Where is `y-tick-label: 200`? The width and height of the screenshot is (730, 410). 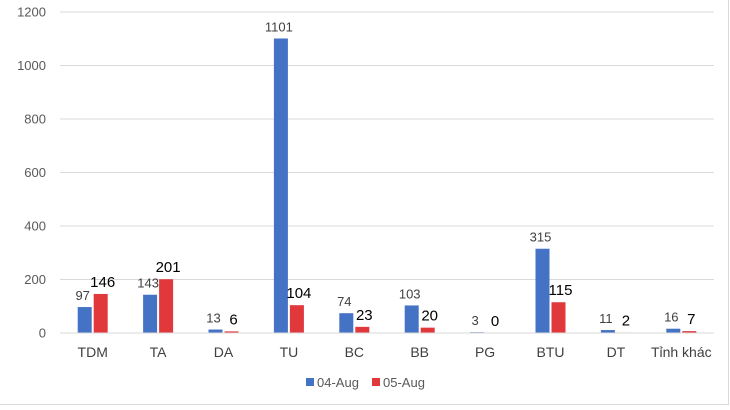
y-tick-label: 200 is located at coordinates (35, 279).